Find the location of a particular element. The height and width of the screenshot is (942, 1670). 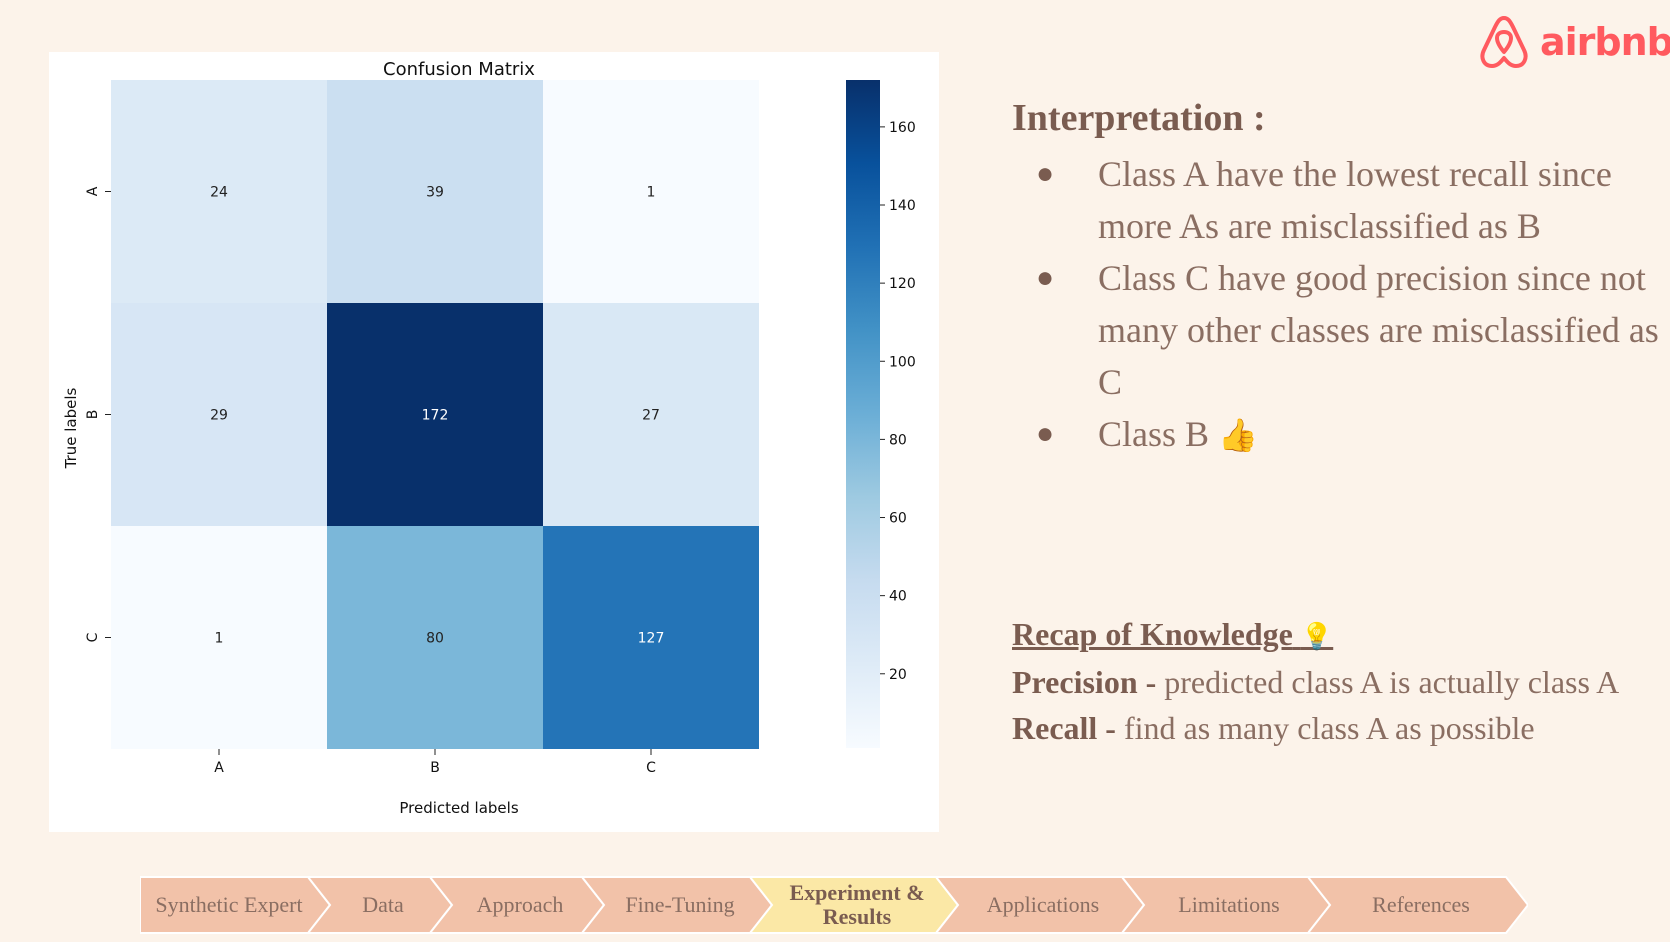

cell-value-label: 24 is located at coordinates (219, 193).